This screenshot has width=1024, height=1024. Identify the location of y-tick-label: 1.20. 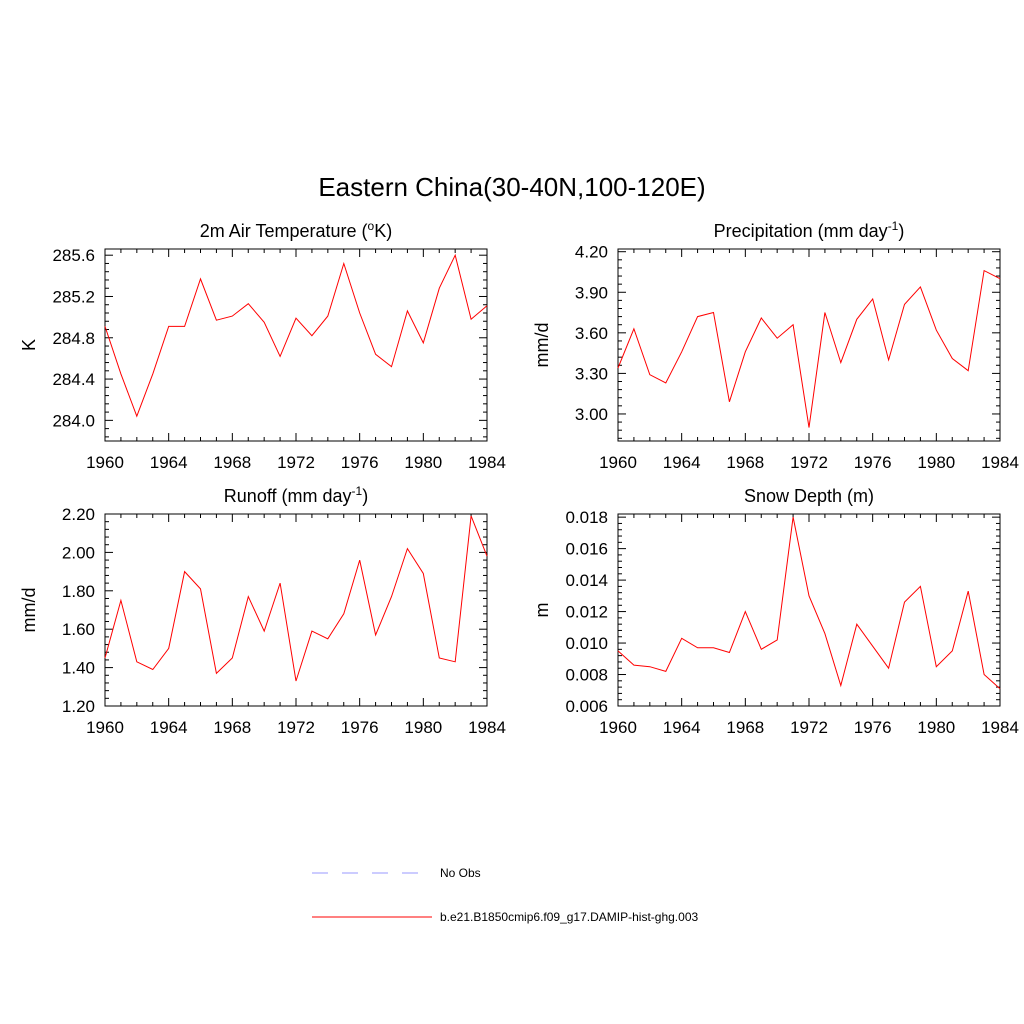
(78, 706).